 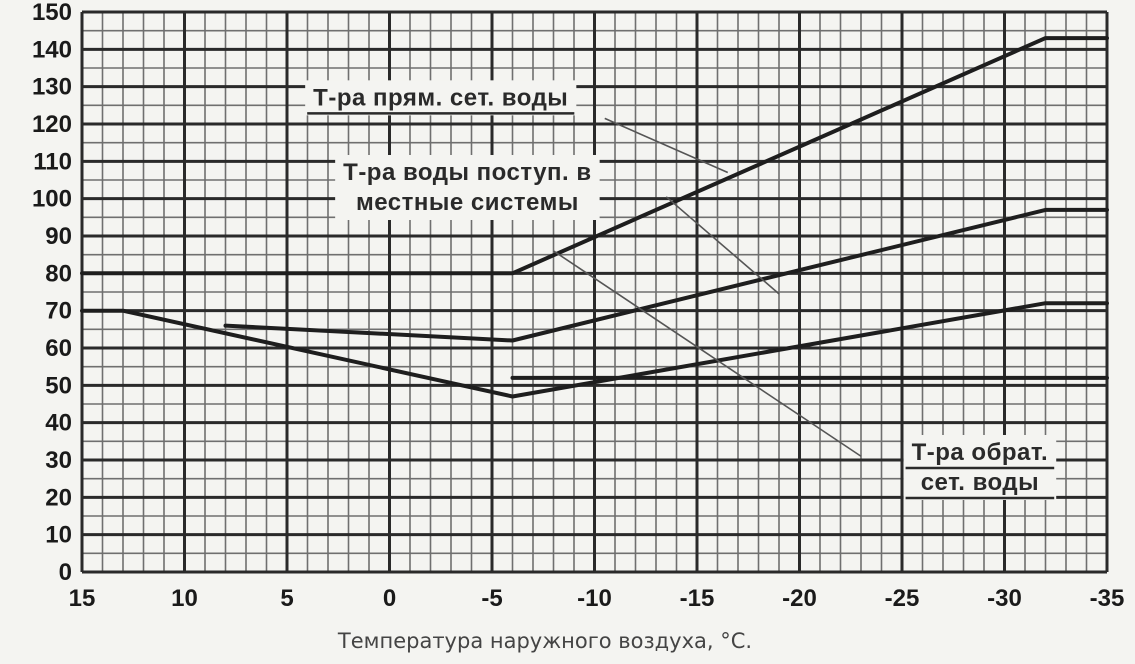 What do you see at coordinates (58, 497) in the screenshot?
I see `y-tick-label: 20` at bounding box center [58, 497].